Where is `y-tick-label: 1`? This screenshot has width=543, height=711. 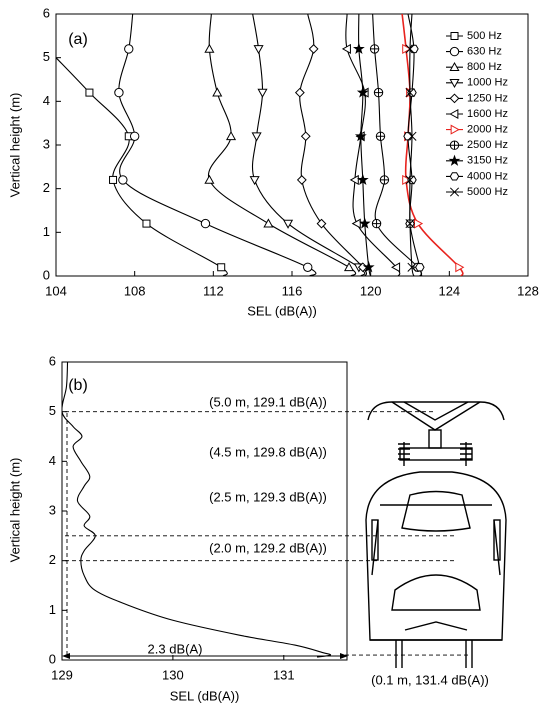 y-tick-label: 1 is located at coordinates (52, 609).